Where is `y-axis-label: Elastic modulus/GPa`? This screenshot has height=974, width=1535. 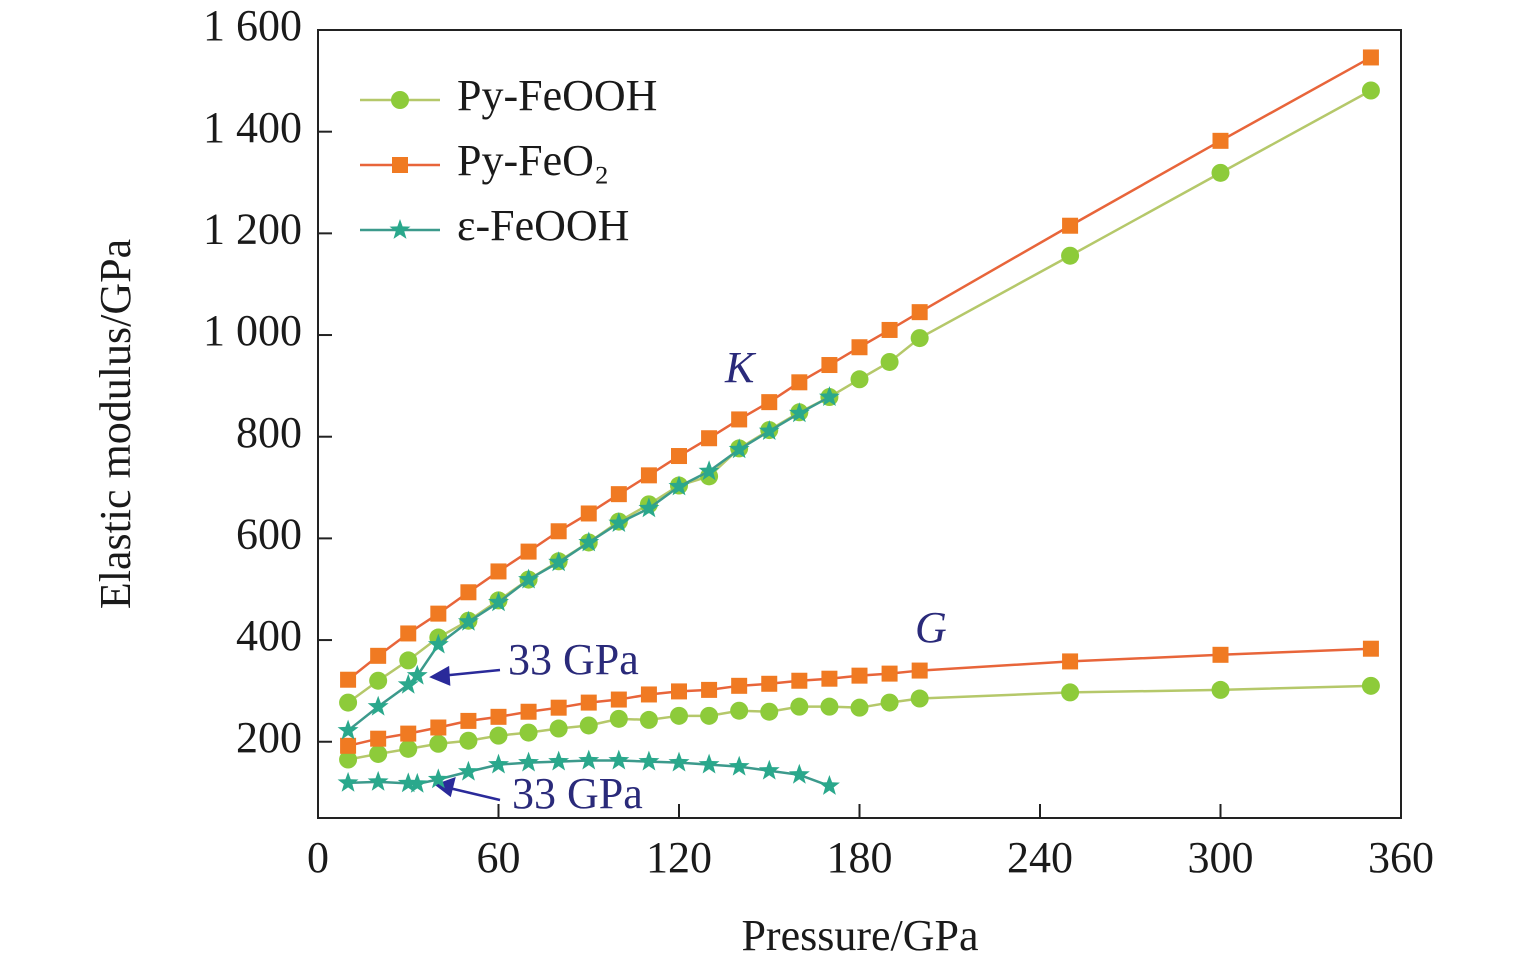
y-axis-label: Elastic modulus/GPa is located at coordinates (115, 424).